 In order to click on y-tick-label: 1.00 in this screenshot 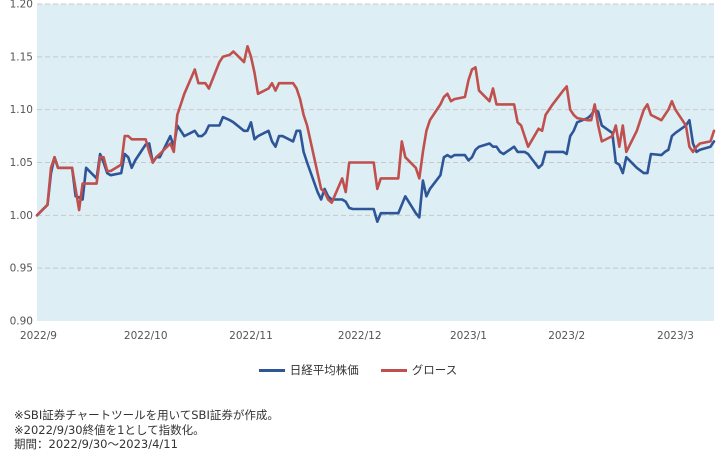, I will do `click(21, 216)`.